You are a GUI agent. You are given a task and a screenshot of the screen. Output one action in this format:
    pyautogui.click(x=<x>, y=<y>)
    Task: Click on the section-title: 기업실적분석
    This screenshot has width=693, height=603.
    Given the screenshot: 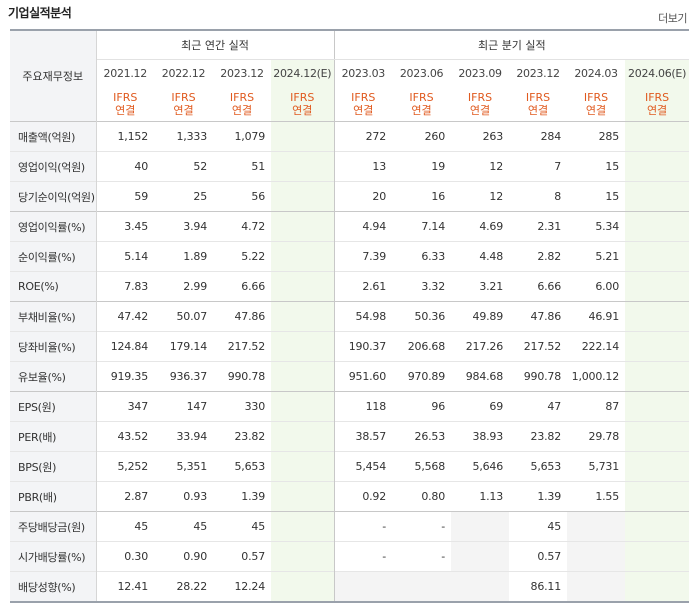 What is the action you would take?
    pyautogui.click(x=40, y=13)
    